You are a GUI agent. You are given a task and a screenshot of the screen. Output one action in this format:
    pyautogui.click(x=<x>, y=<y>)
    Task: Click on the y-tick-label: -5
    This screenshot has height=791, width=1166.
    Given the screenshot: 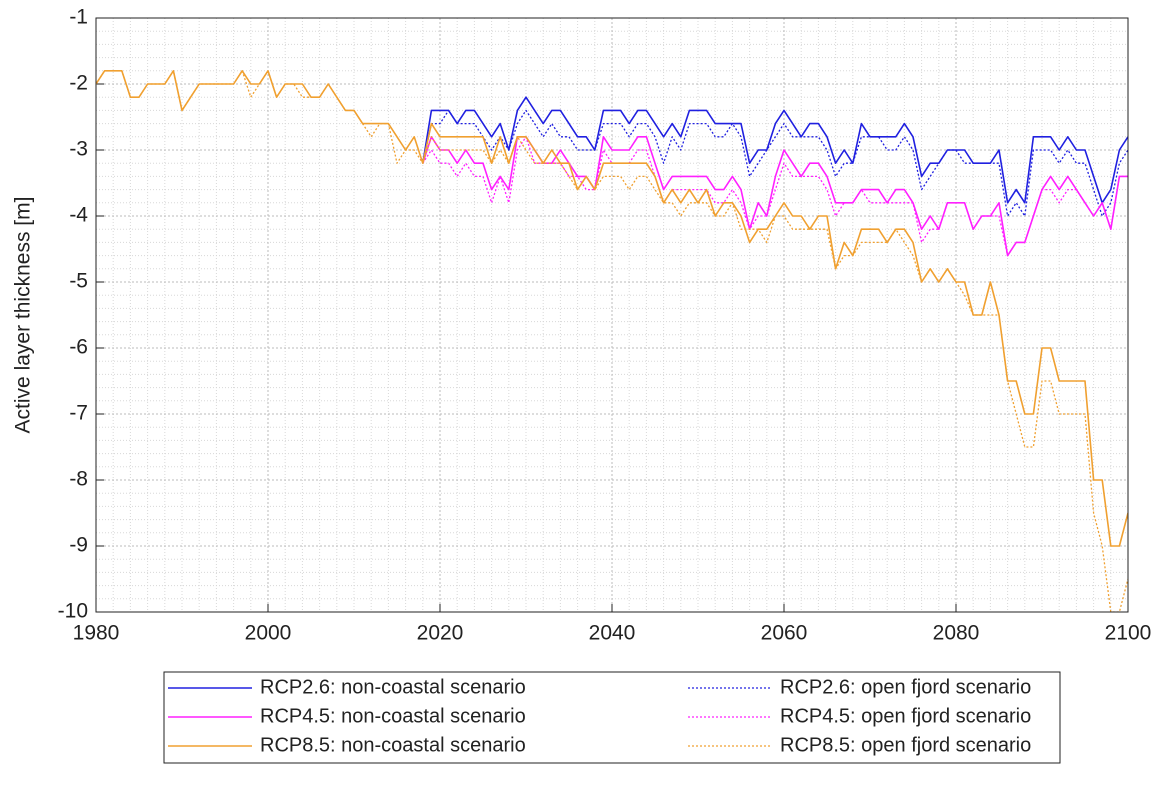 What is the action you would take?
    pyautogui.click(x=78, y=281)
    